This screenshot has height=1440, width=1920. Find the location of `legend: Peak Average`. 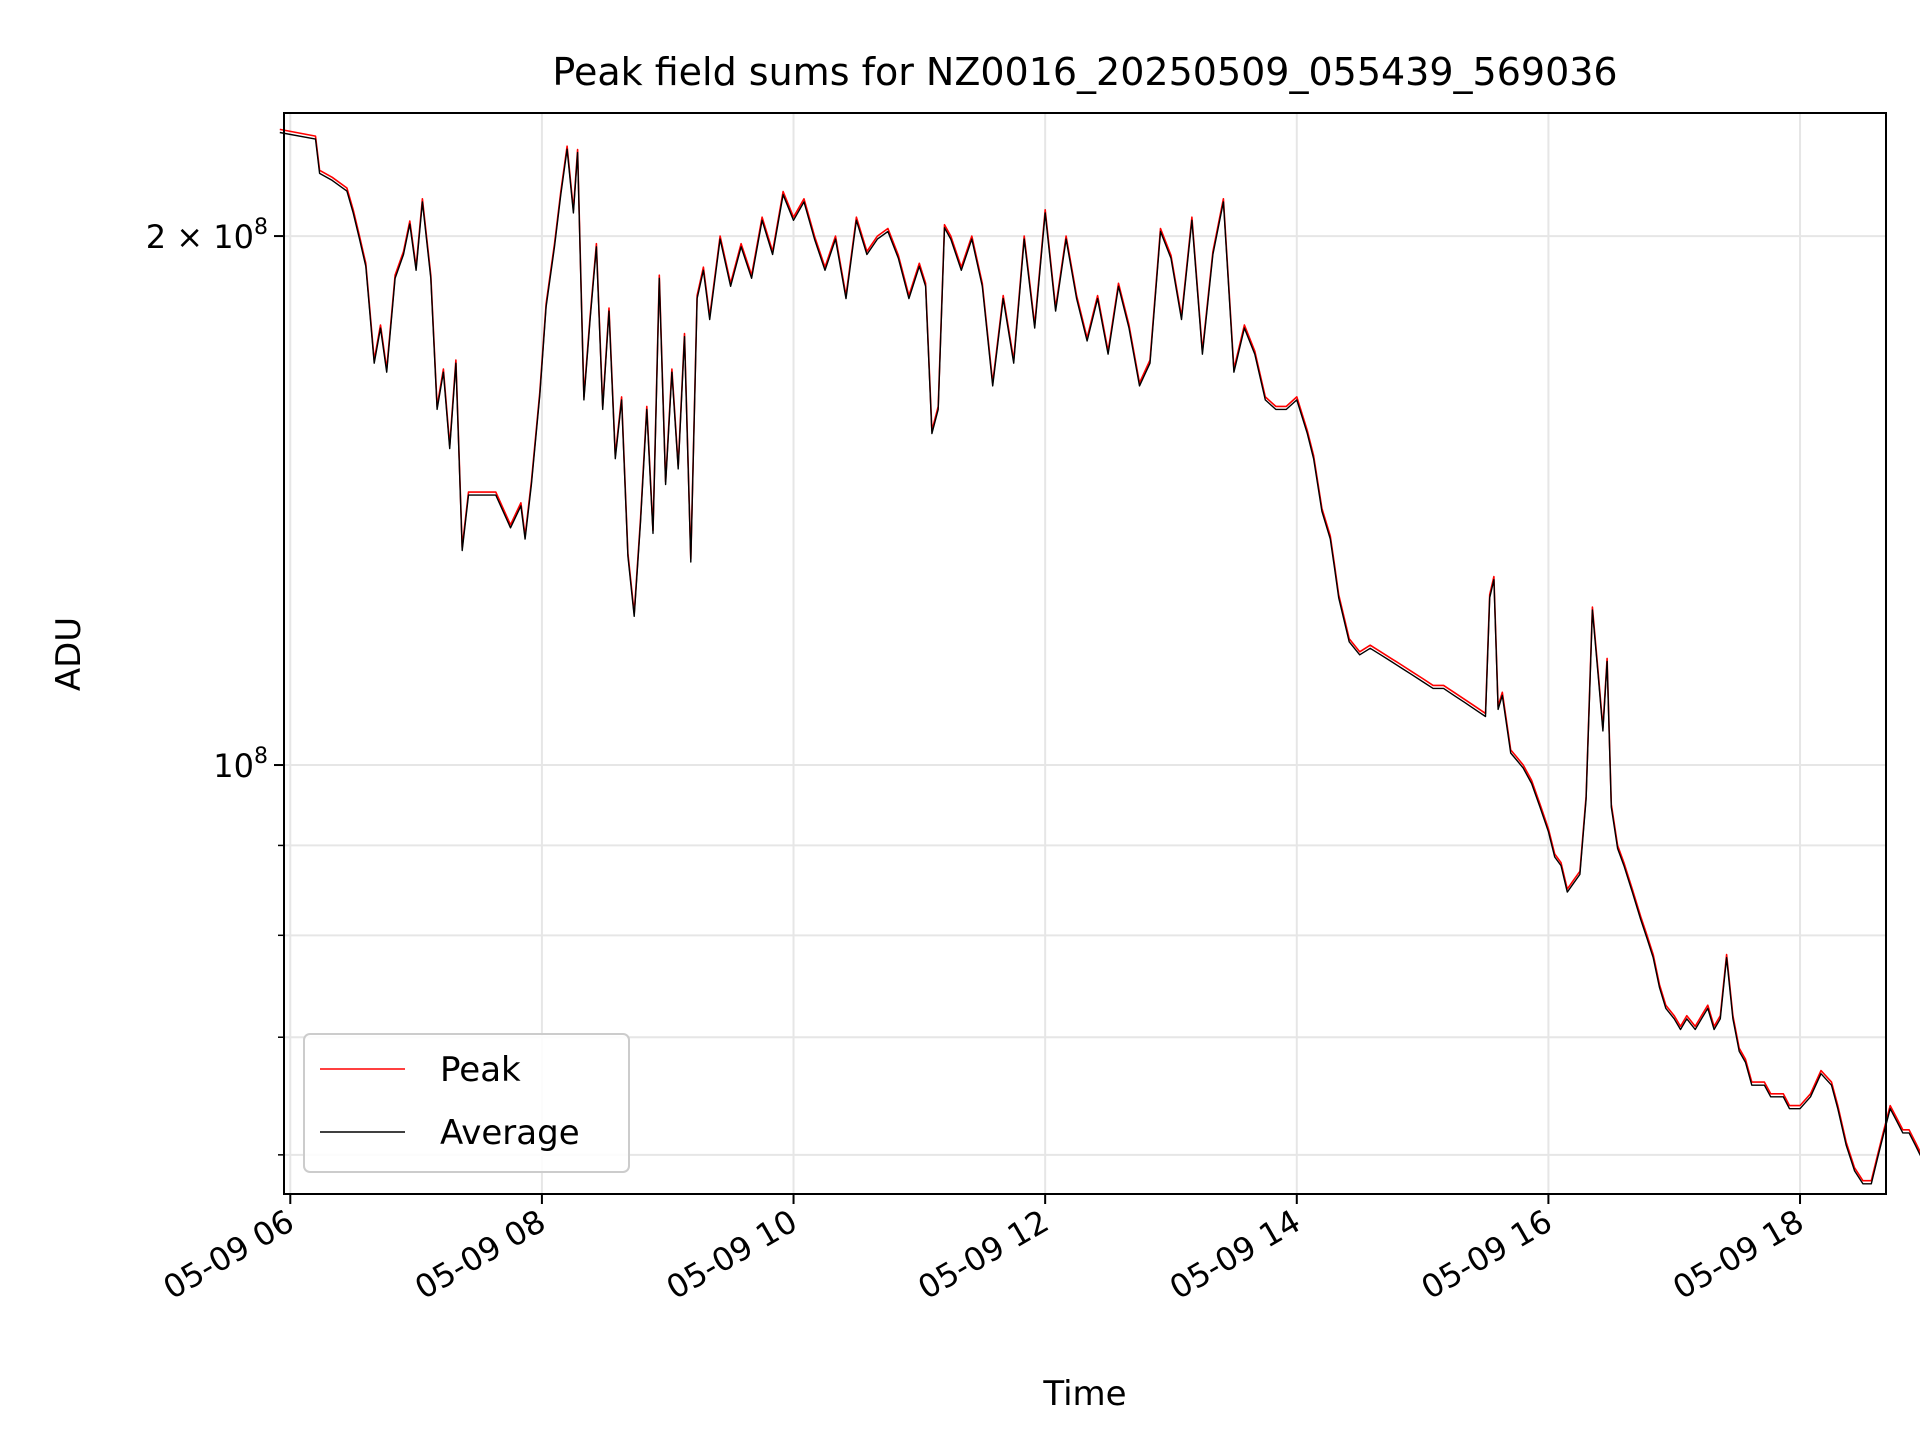

legend: Peak Average is located at coordinates (466, 1103).